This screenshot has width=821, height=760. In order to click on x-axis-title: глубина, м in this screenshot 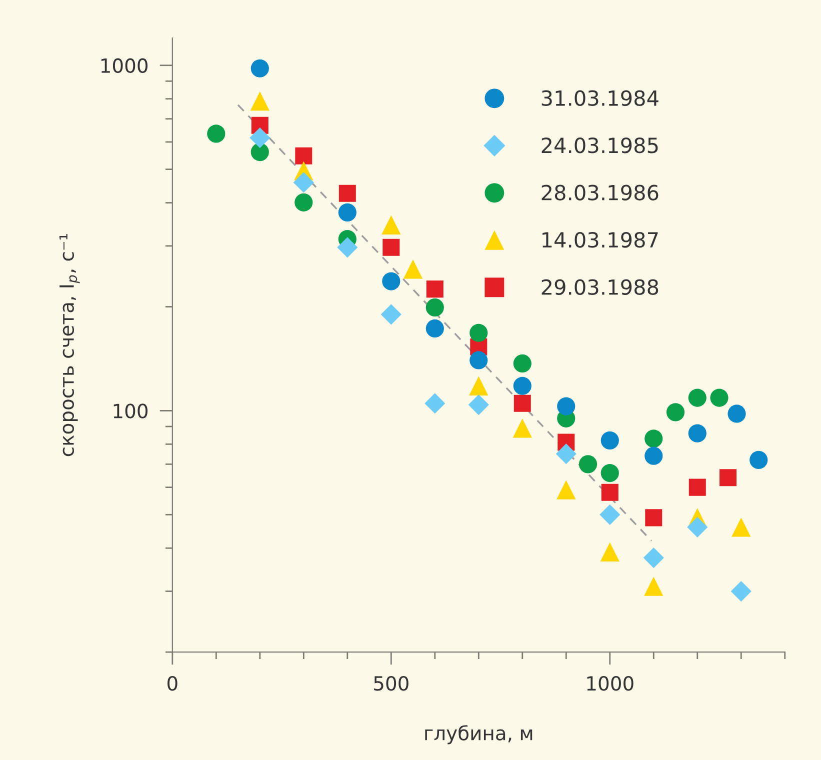, I will do `click(478, 734)`.